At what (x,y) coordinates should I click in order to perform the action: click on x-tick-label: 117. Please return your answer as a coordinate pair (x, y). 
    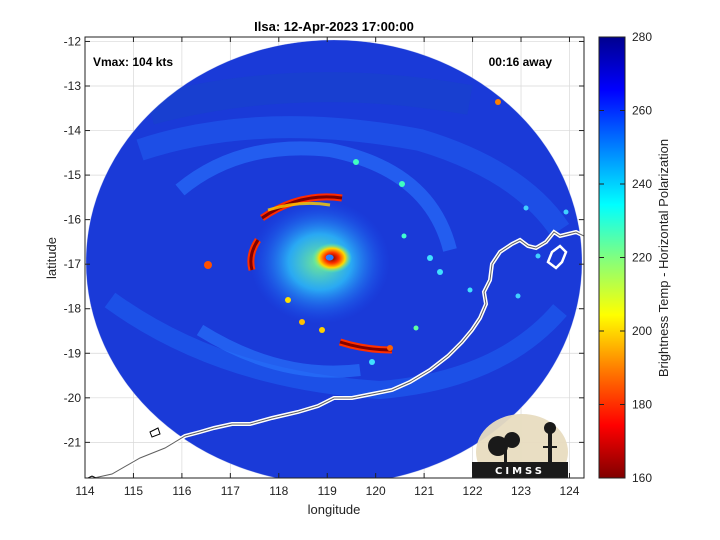
    Looking at the image, I should click on (230, 491).